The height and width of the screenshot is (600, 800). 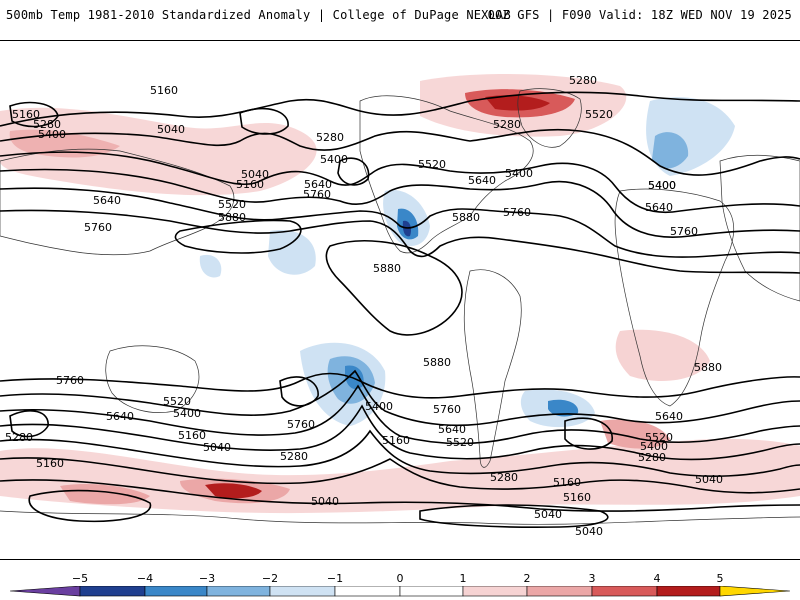 I want to click on contour-closed-low-west, so click(x=34, y=114).